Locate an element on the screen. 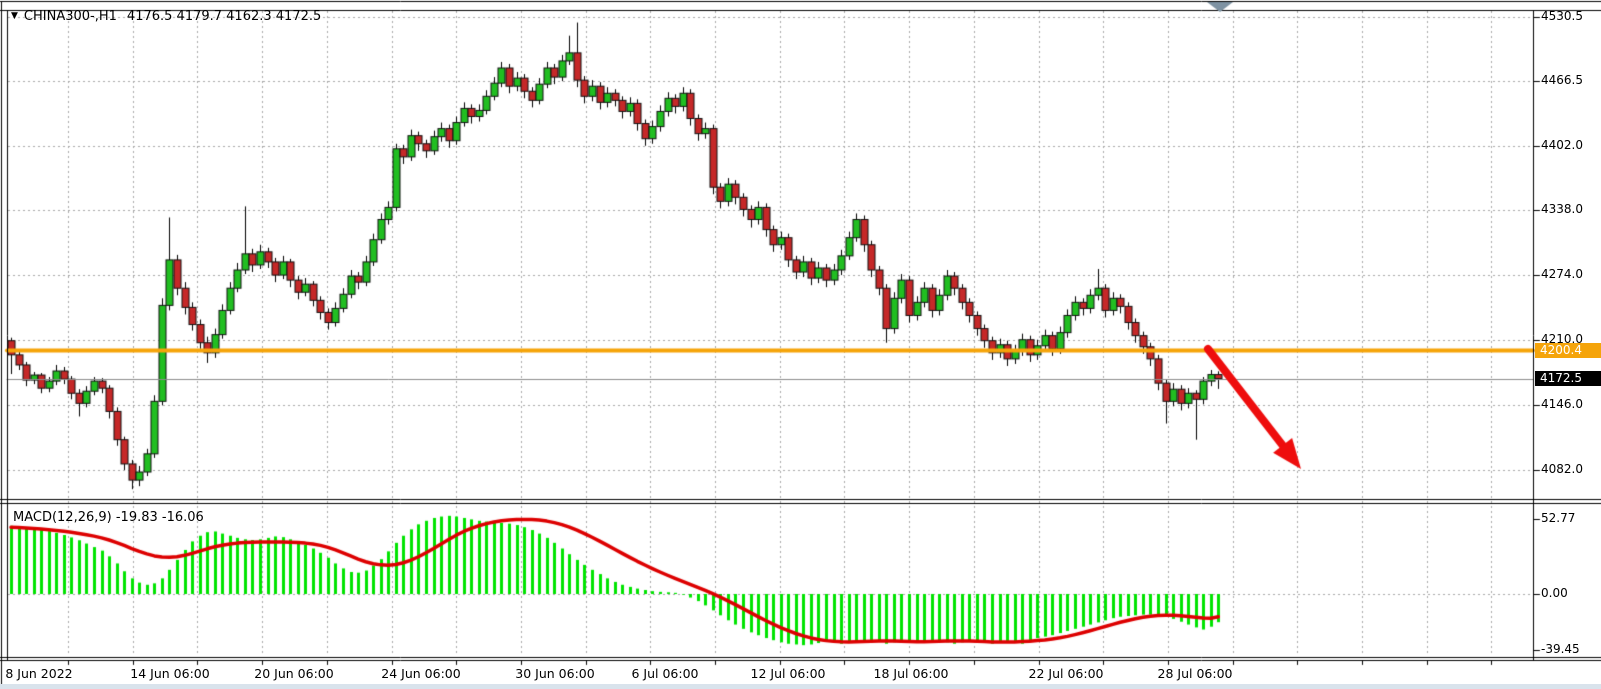 Image resolution: width=1601 pixels, height=689 pixels. time-axis-label: 18 Jul 06:00 is located at coordinates (911, 673).